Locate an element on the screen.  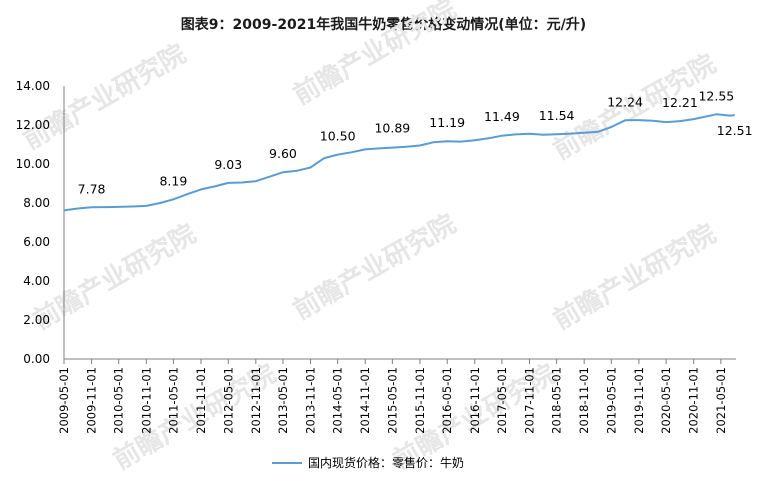
x-tick-label: 2017-05-01 is located at coordinates (502, 400).